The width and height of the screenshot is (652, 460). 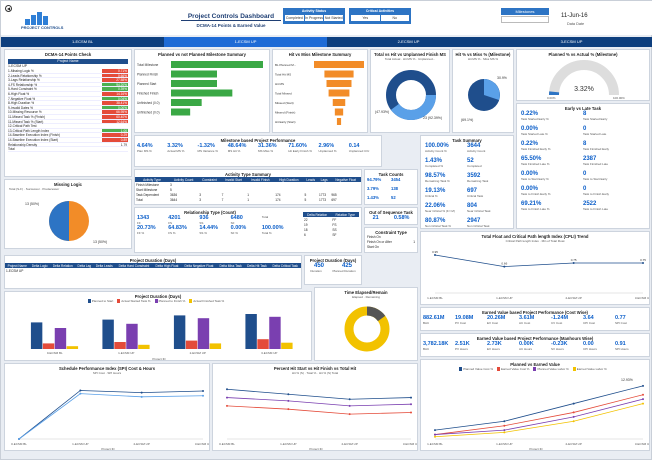 I want to click on planned-vs-actual-title: Planned % vs Actual % (Milestone), so click(x=583, y=54).